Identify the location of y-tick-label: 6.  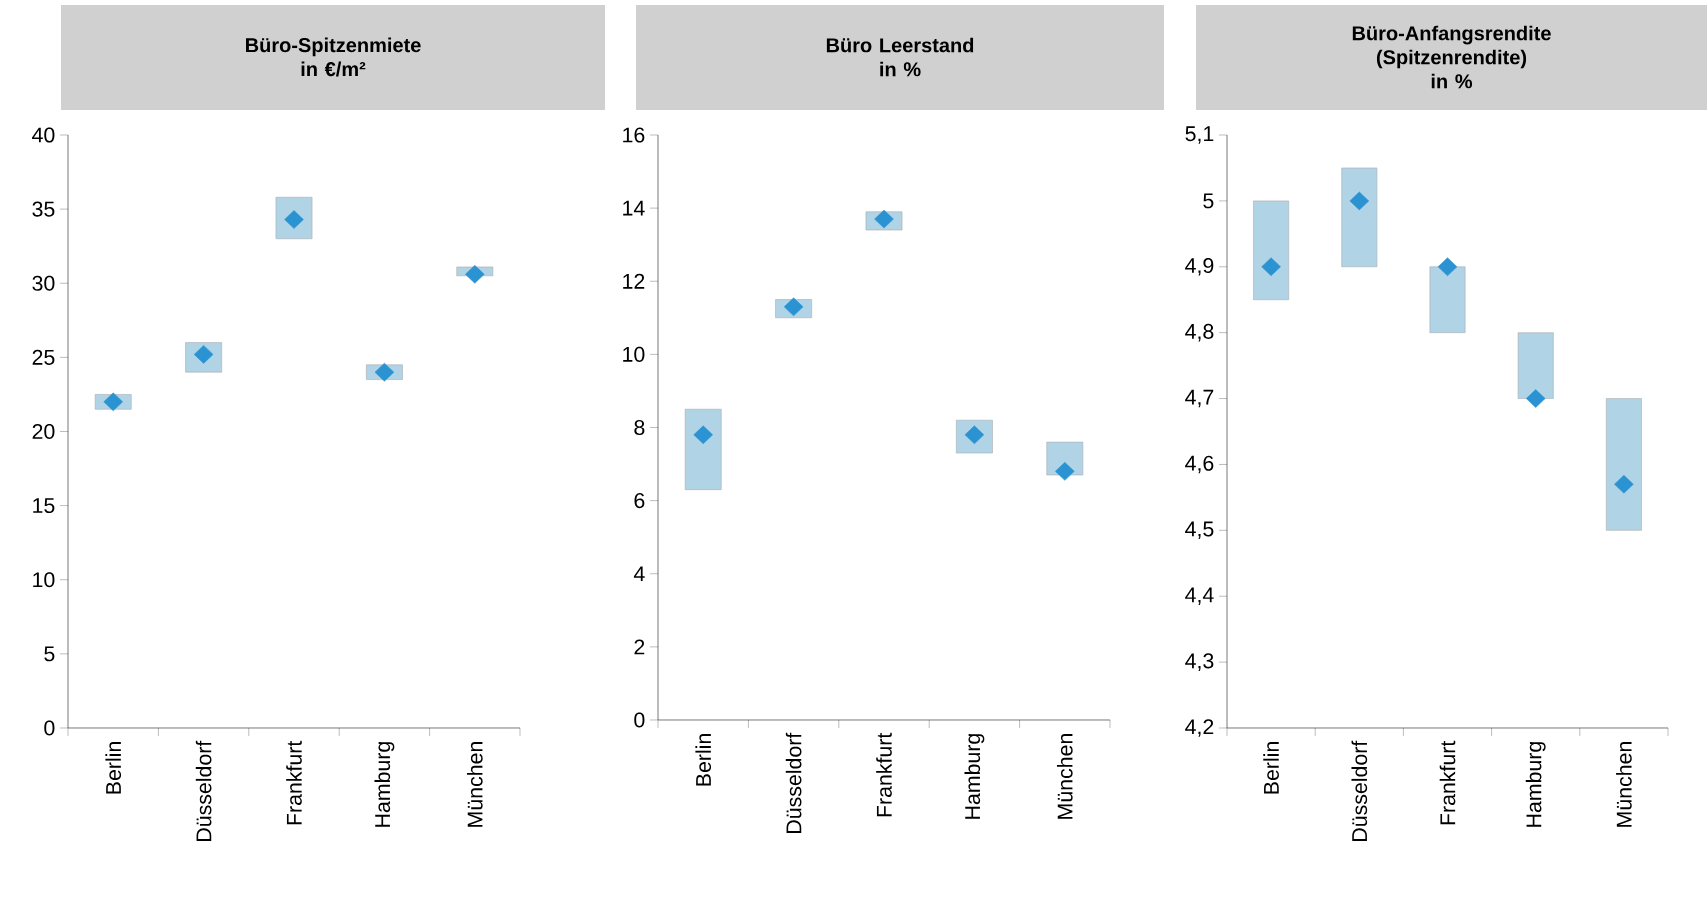
(639, 501).